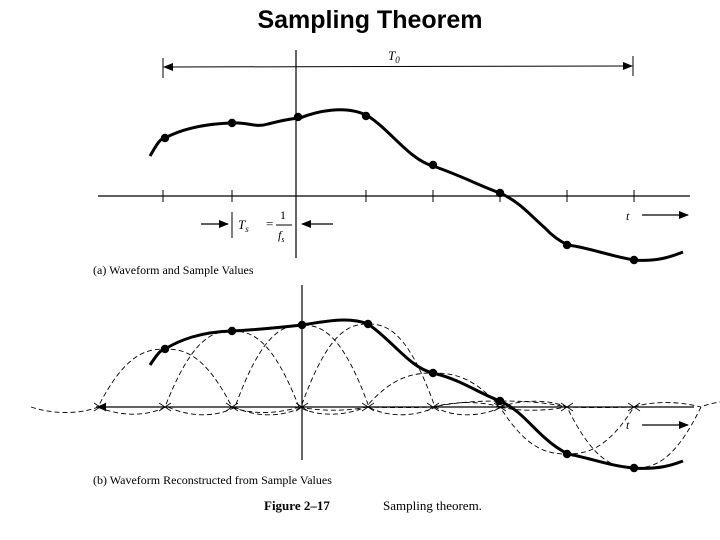  What do you see at coordinates (168, 67) in the screenshot?
I see `period-arrow-left` at bounding box center [168, 67].